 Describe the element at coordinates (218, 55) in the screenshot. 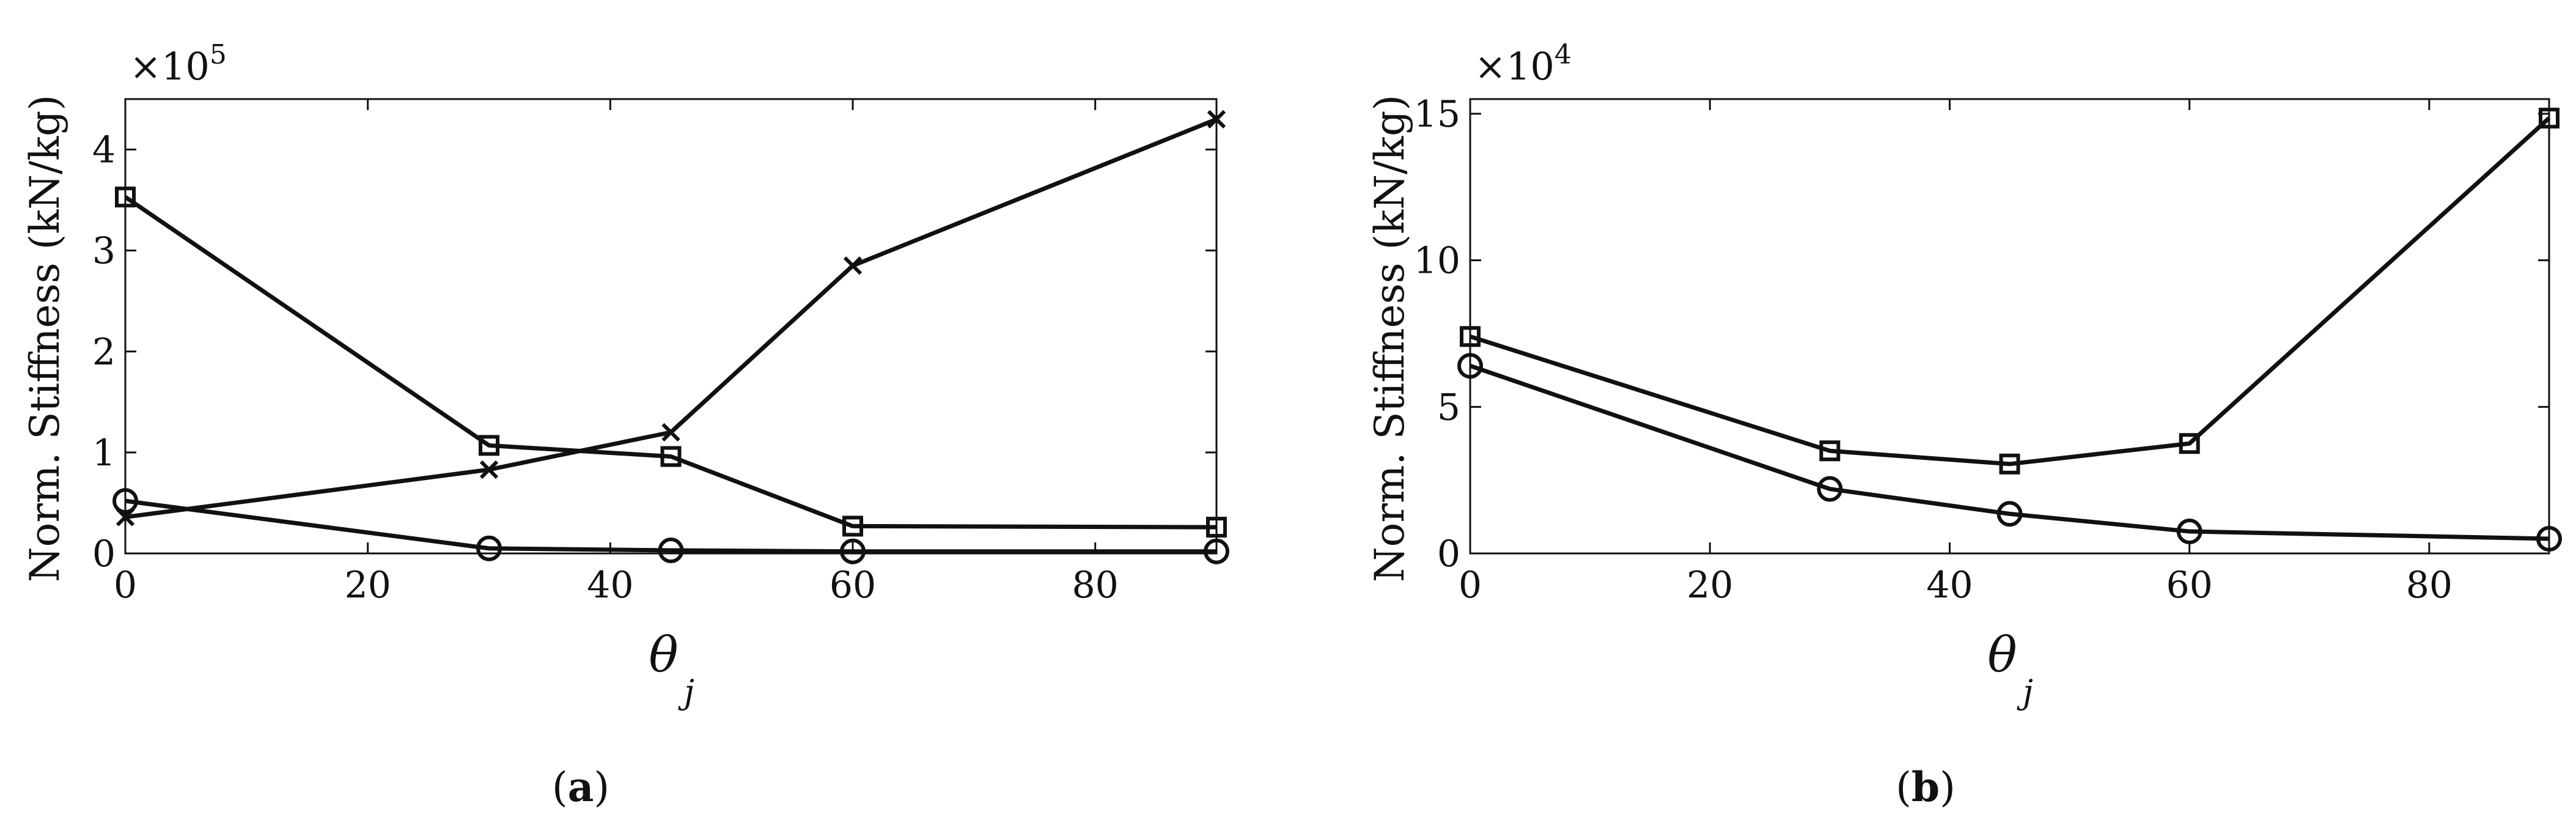

I see `y-multiplier-exponent: 5` at that location.